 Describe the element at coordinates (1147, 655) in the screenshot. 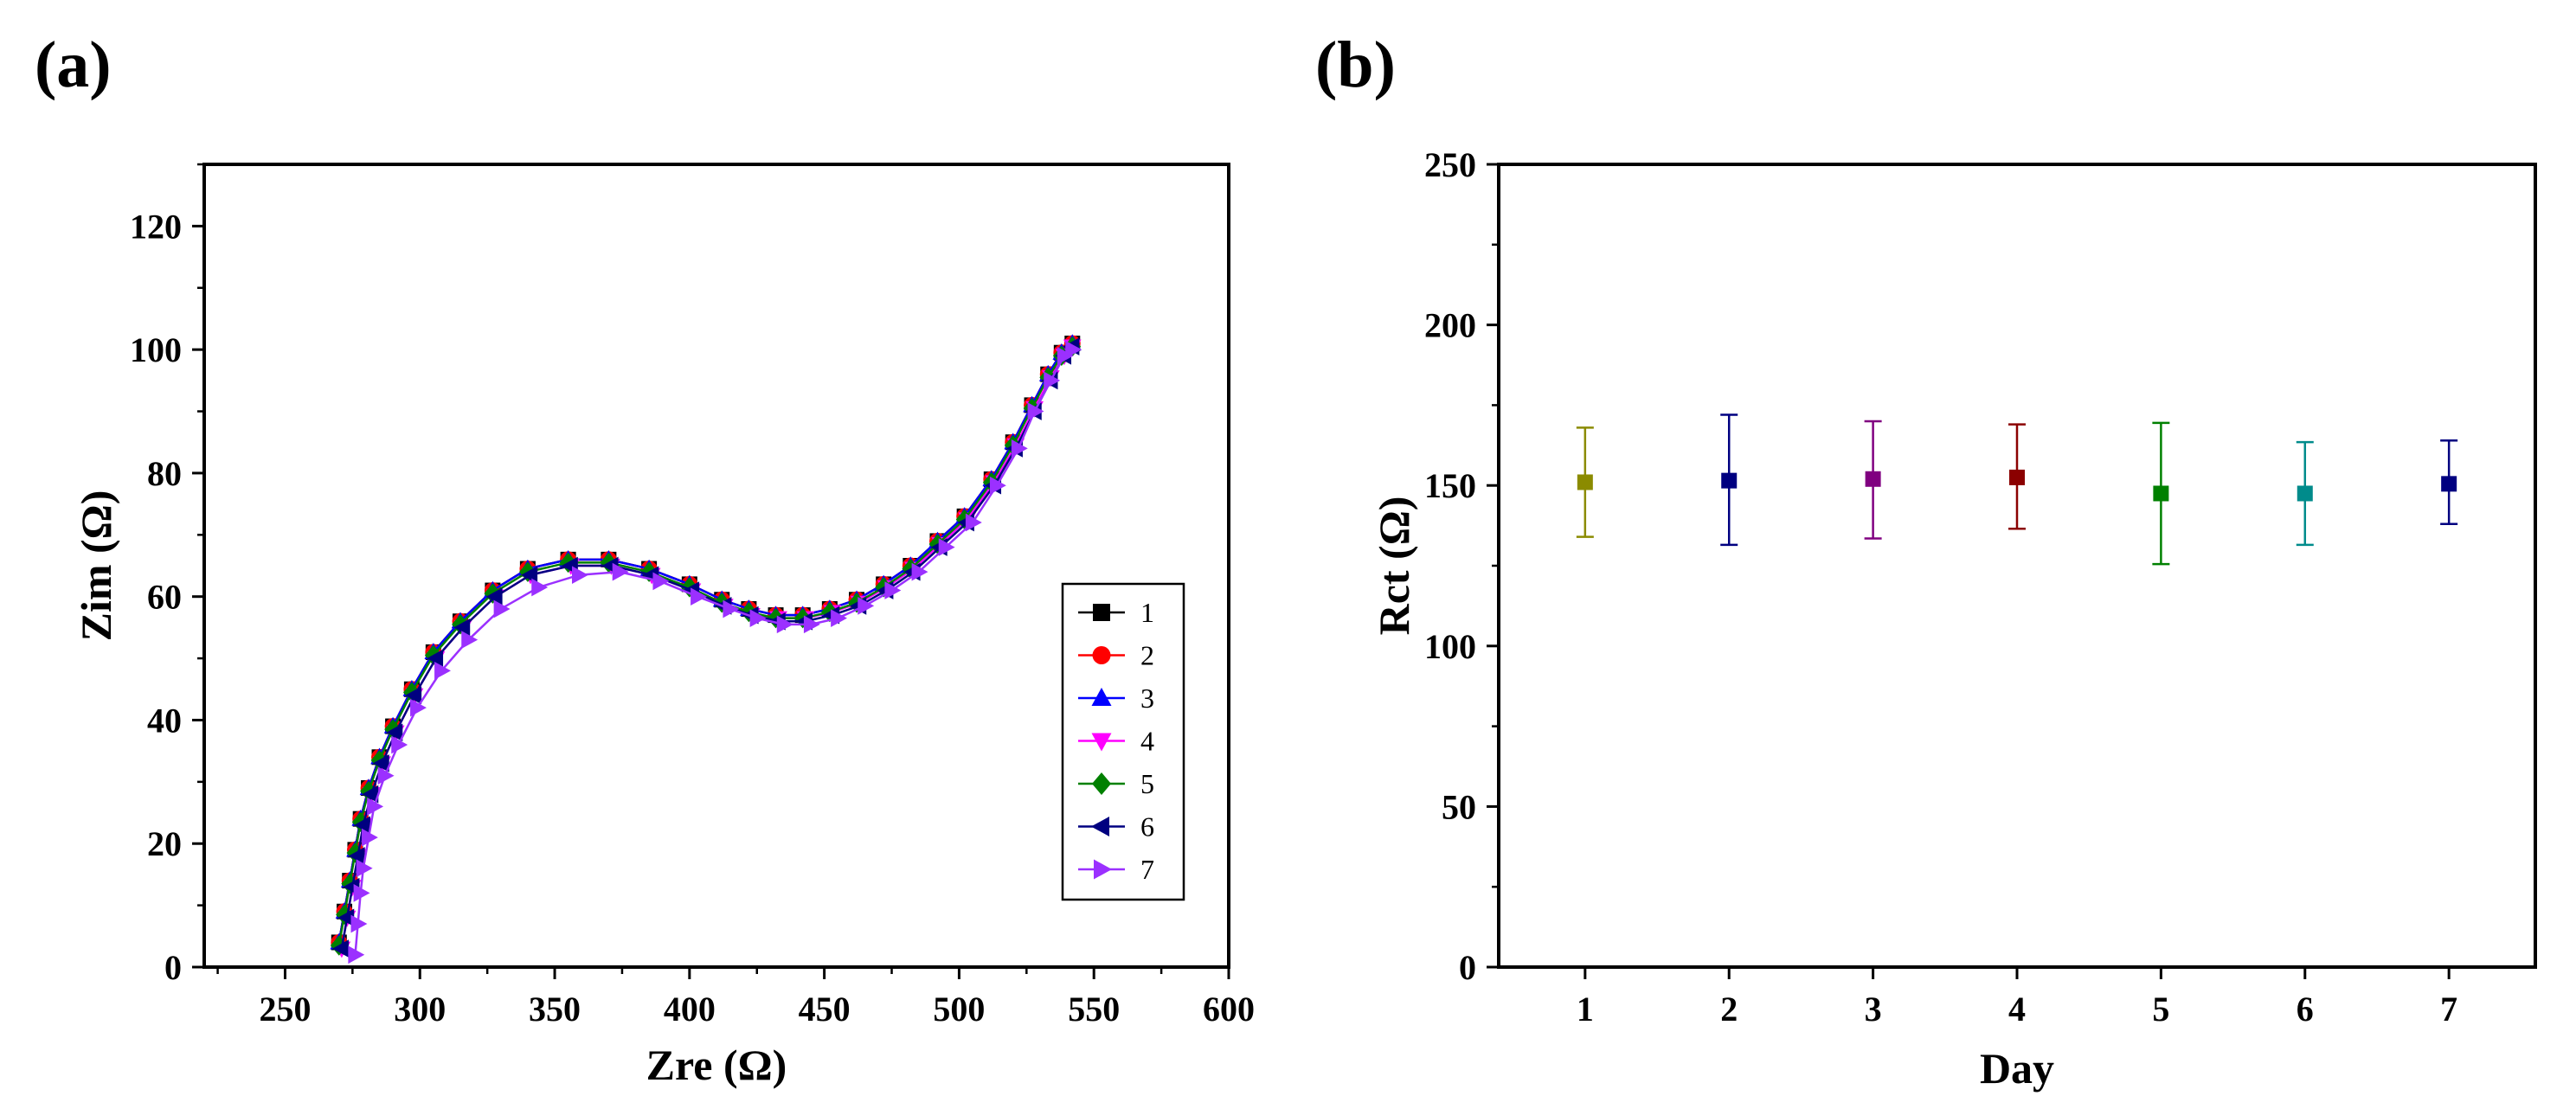

I see `legend-label-2: 2` at that location.